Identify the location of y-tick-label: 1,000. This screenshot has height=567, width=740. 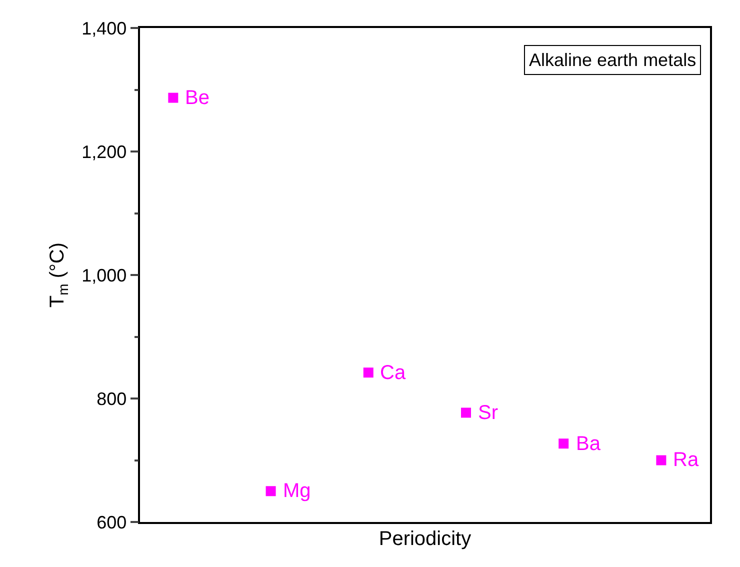
(104, 275).